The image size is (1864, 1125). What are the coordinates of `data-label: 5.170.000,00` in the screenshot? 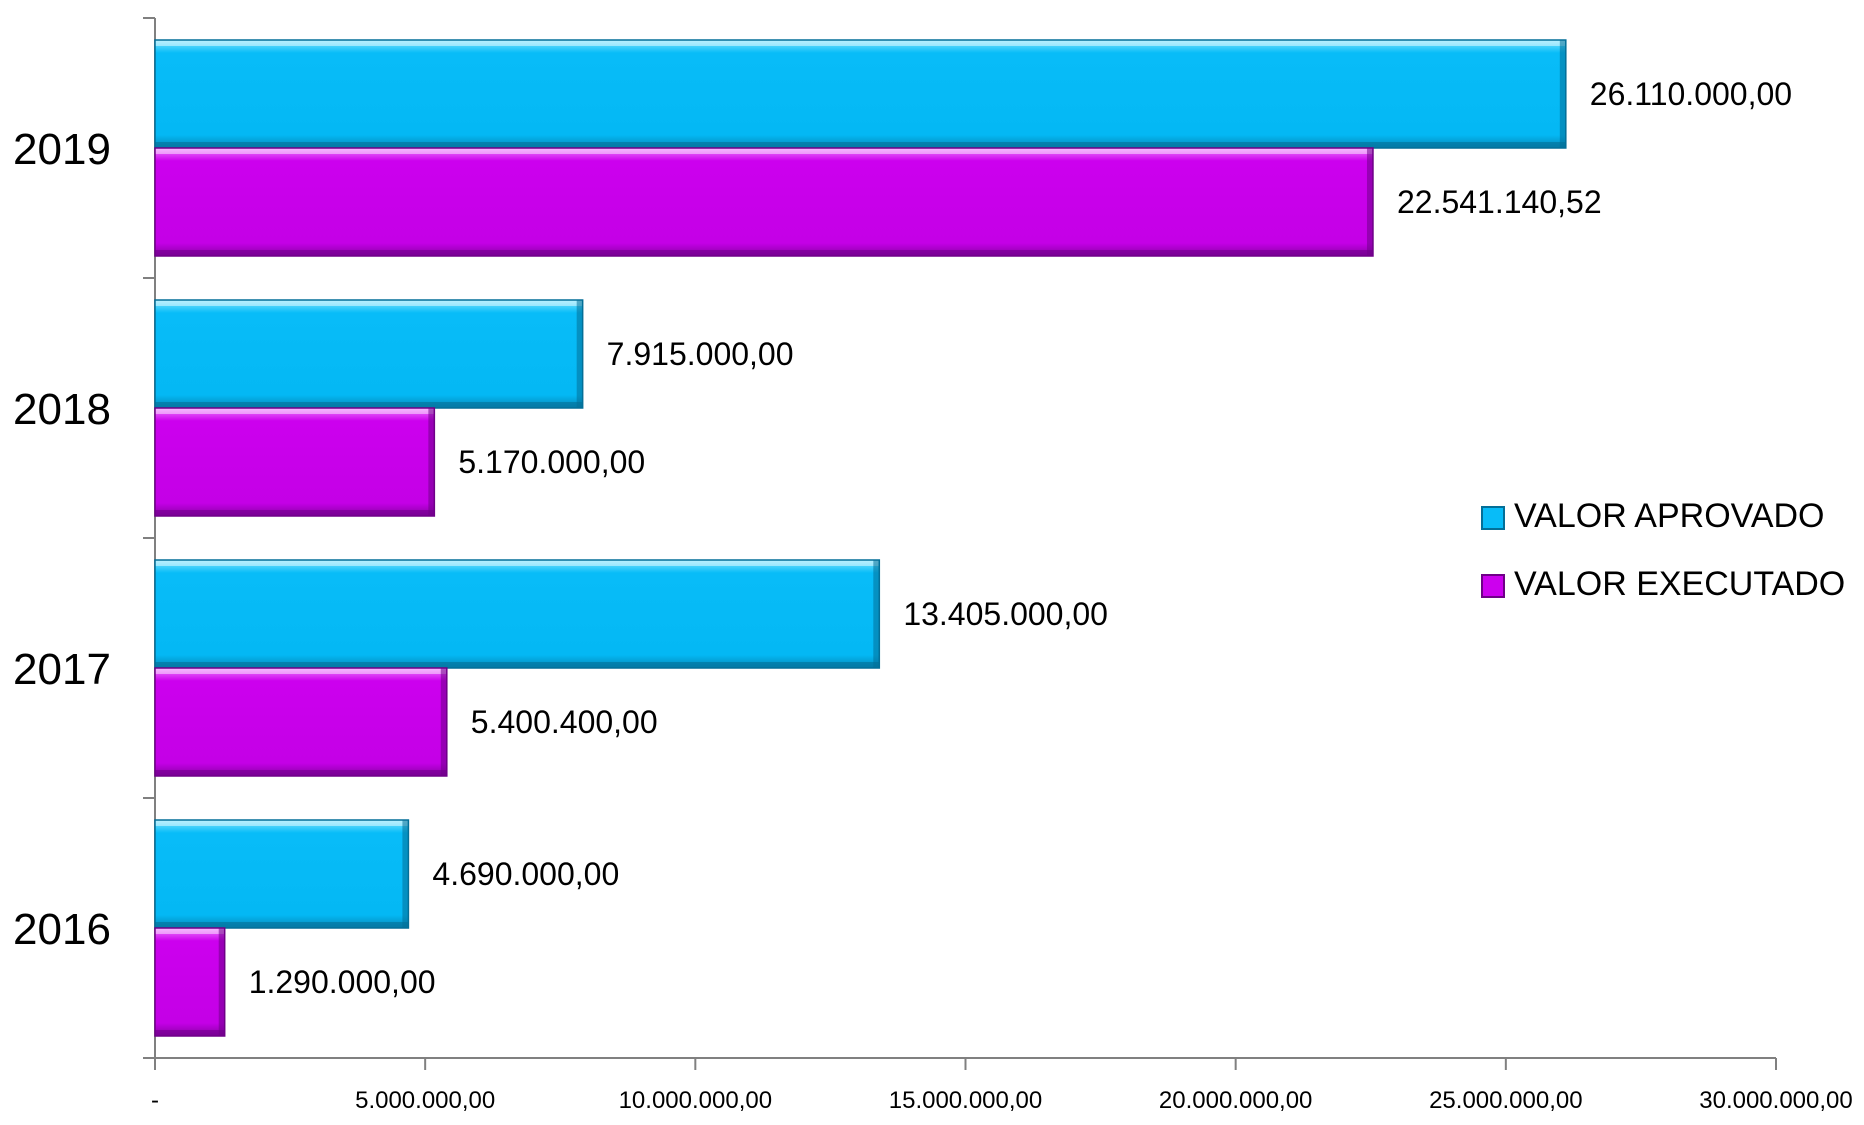 It's located at (551, 462).